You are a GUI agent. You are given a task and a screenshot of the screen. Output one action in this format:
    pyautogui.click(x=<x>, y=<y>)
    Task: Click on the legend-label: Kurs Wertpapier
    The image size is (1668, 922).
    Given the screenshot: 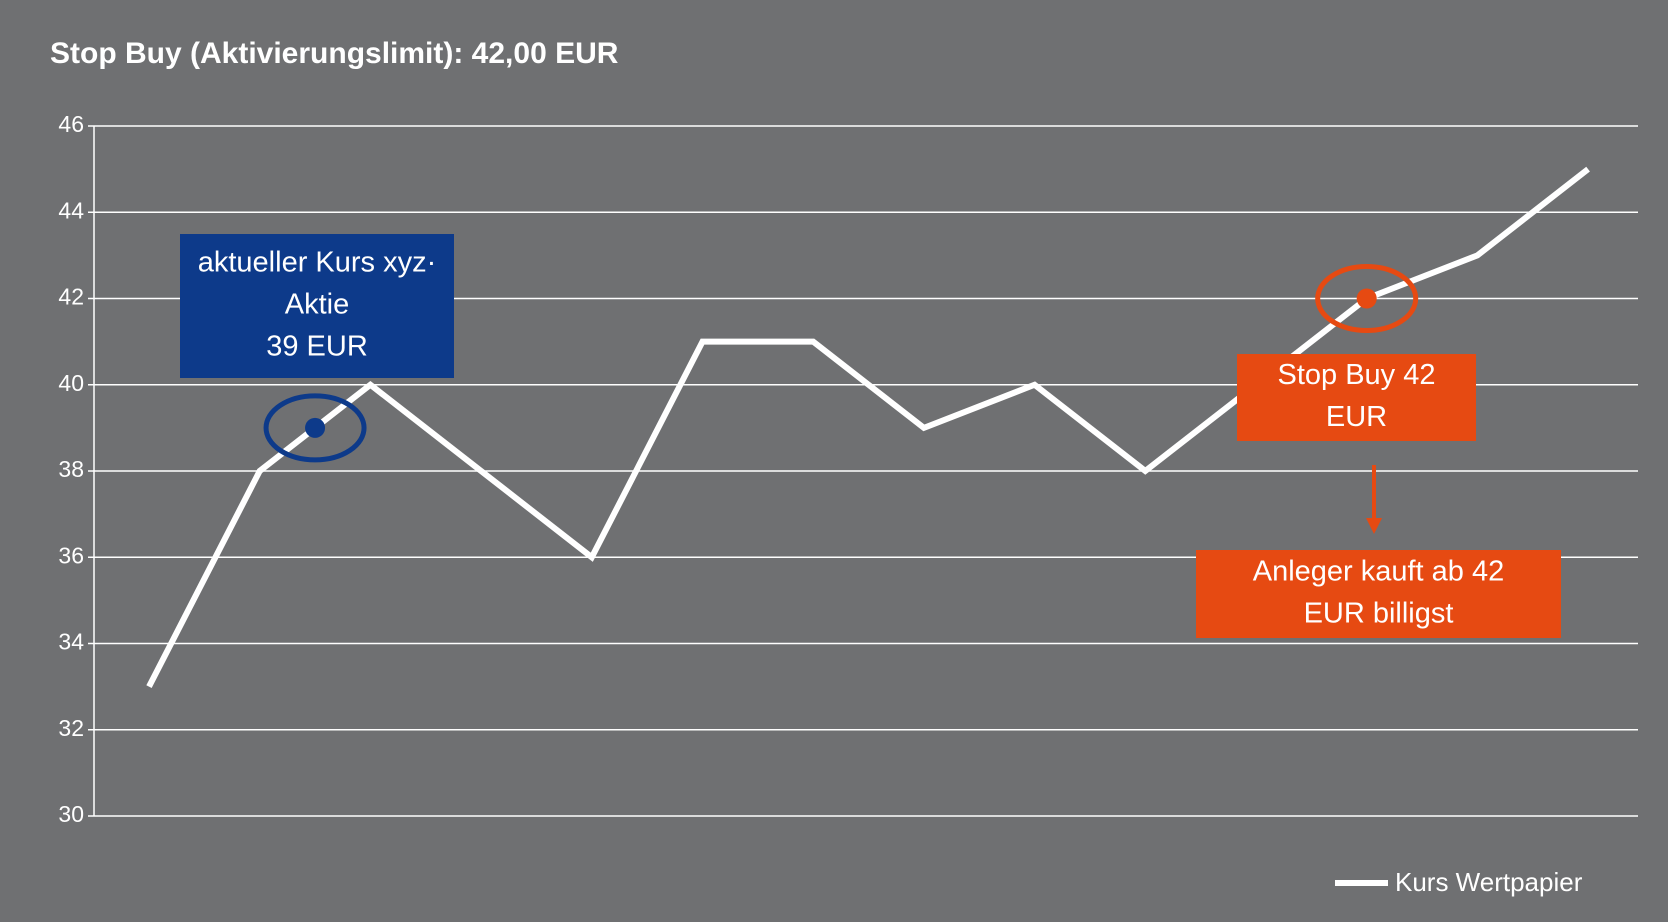 What is the action you would take?
    pyautogui.click(x=1489, y=882)
    